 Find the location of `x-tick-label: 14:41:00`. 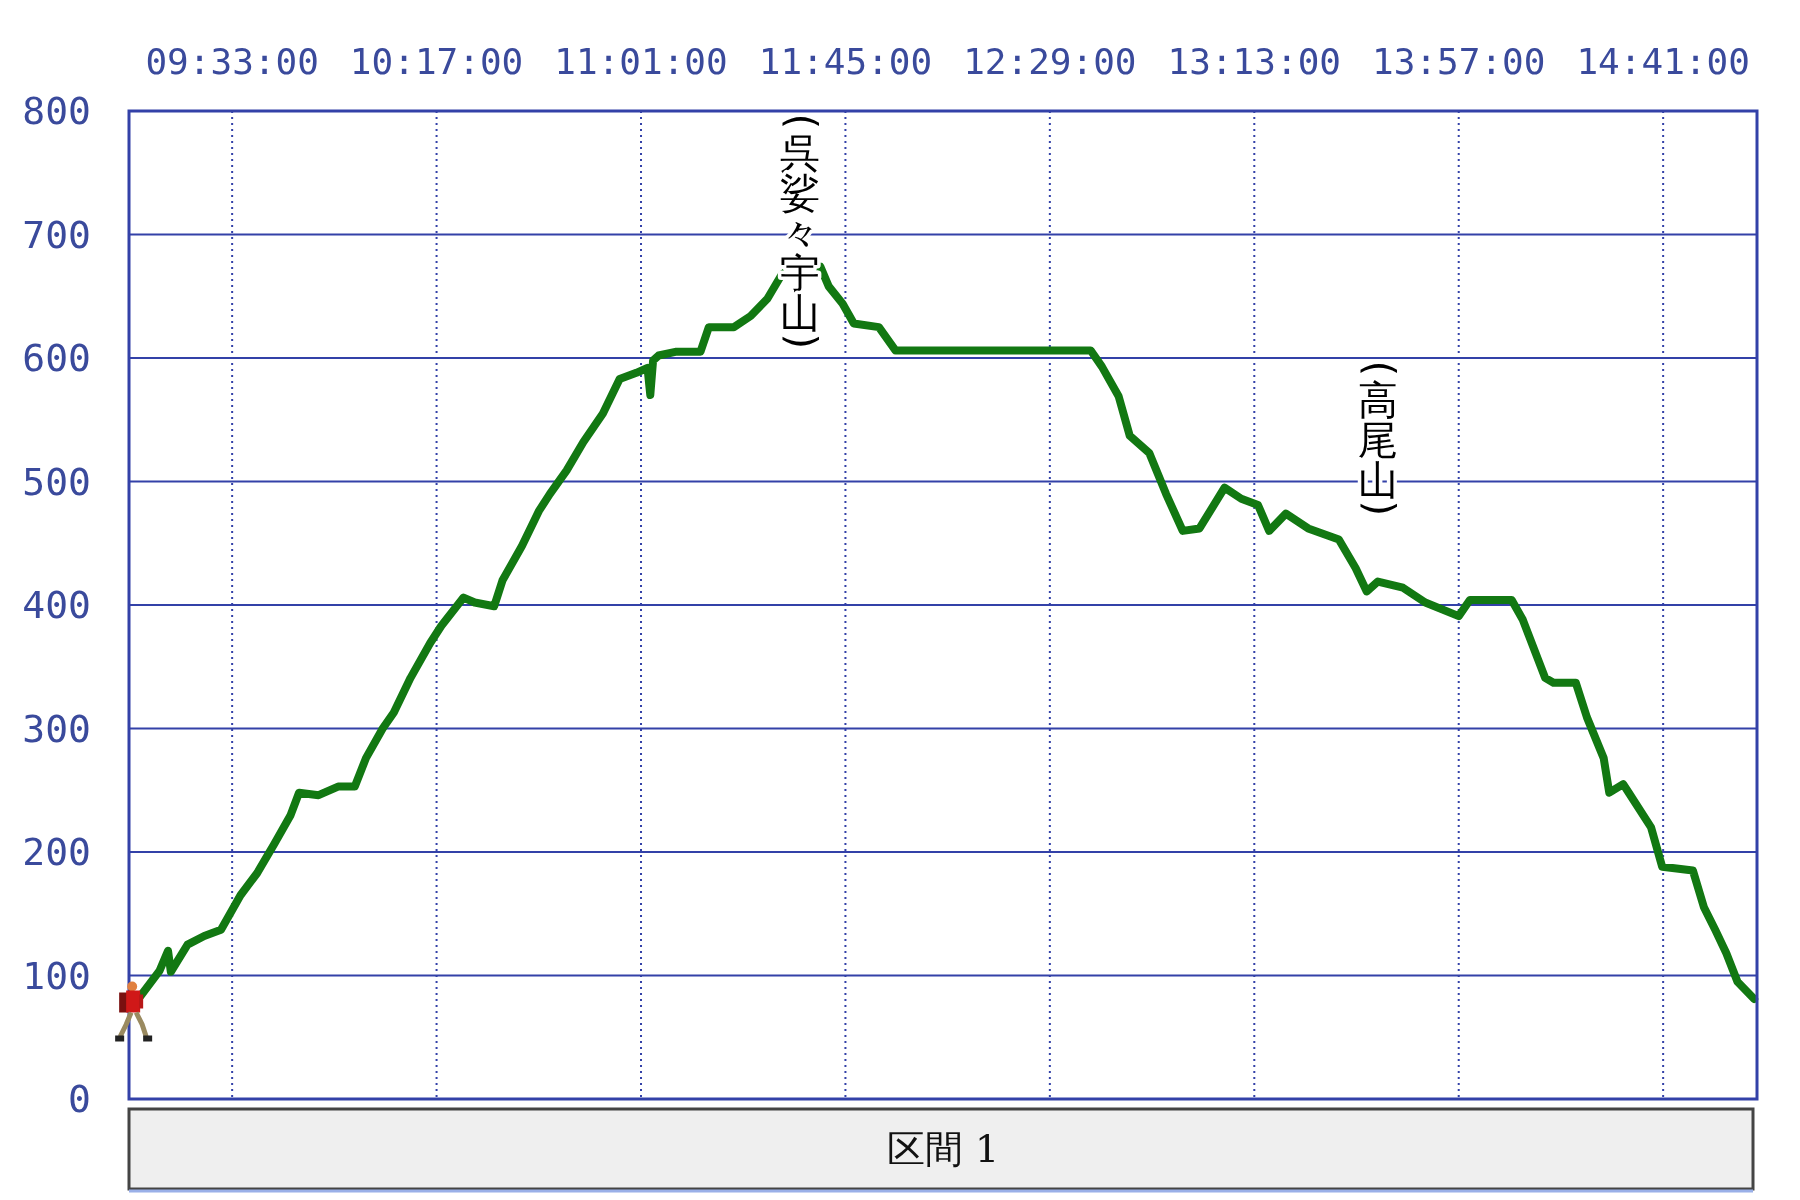

x-tick-label: 14:41:00 is located at coordinates (1663, 61).